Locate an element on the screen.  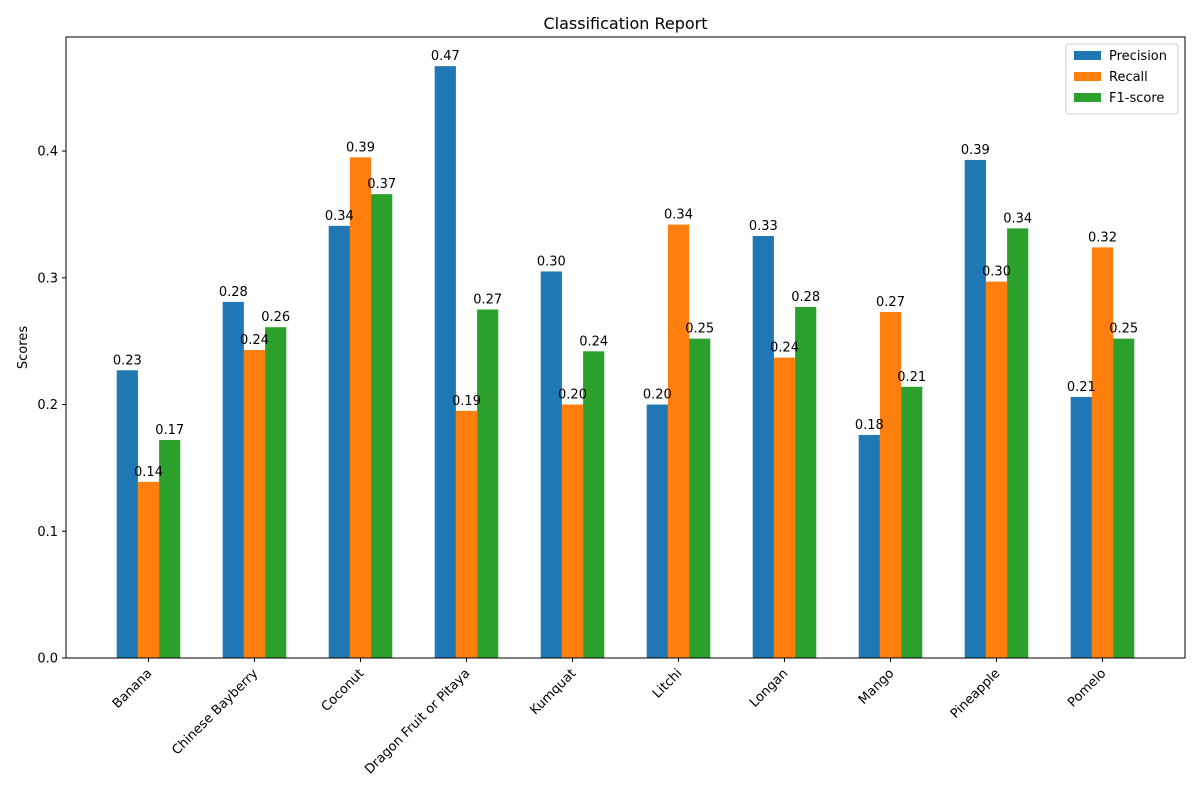
bar-value-label: 0.32 is located at coordinates (1102, 237).